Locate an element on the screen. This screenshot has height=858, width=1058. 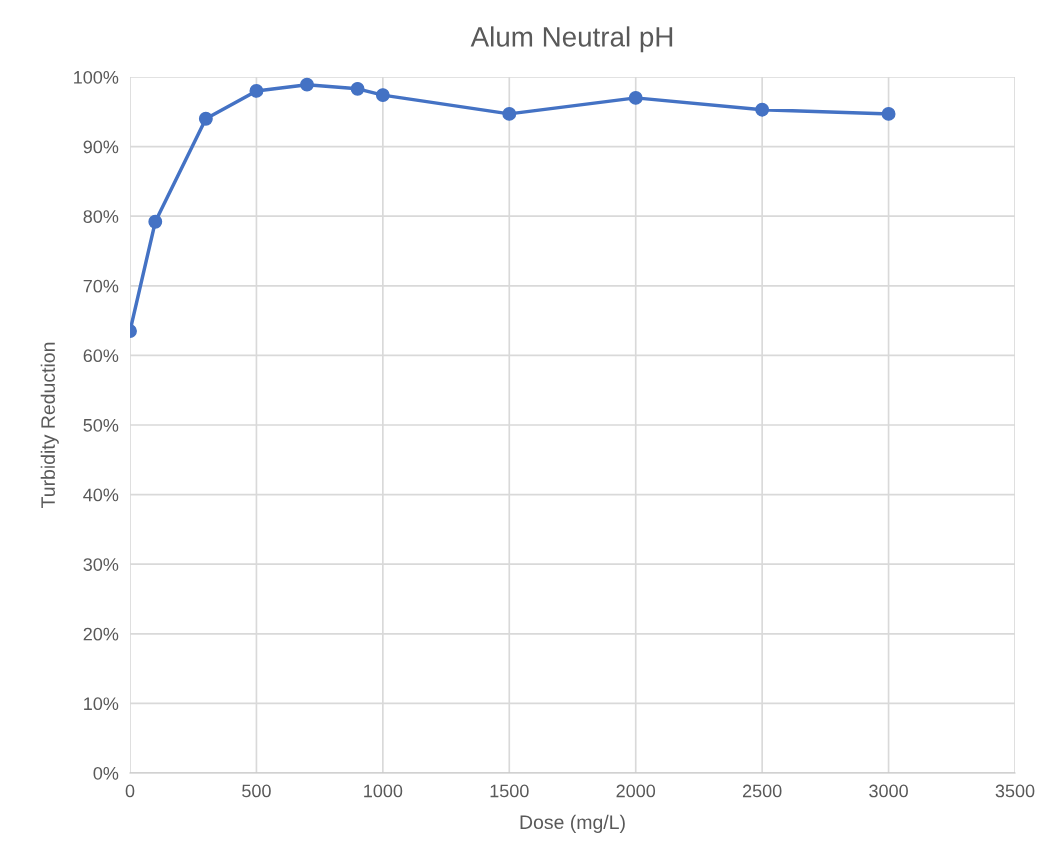
x-tick-label: 2000 is located at coordinates (636, 791).